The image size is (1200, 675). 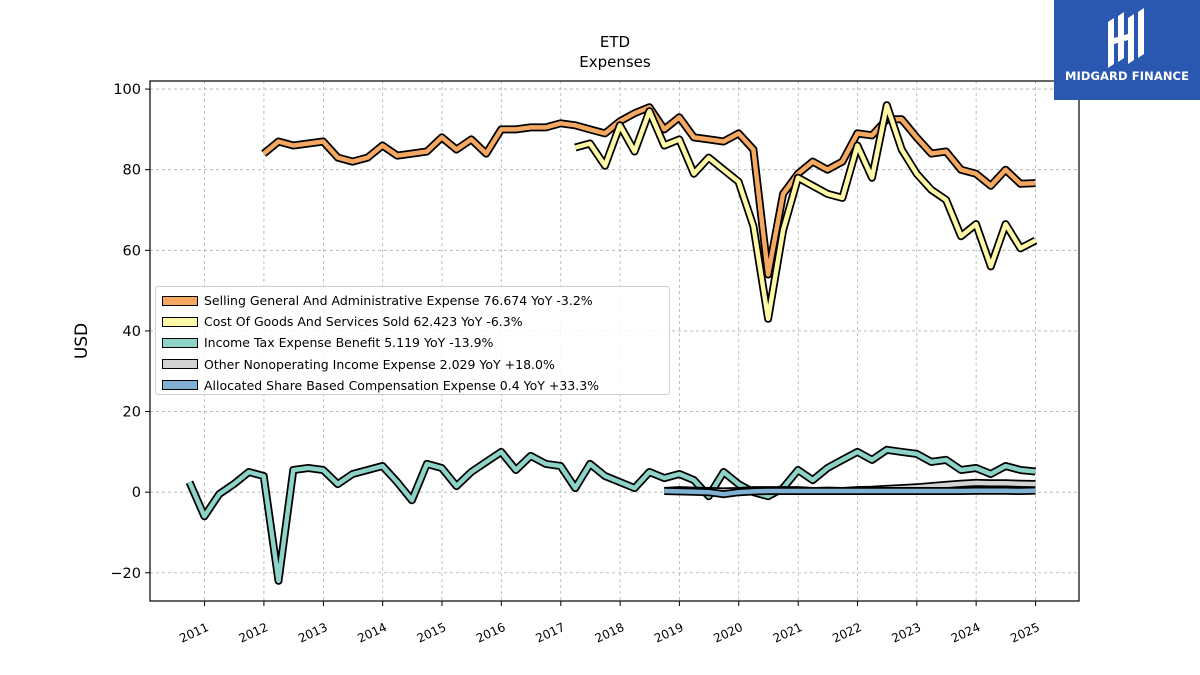 What do you see at coordinates (180, 321) in the screenshot?
I see `legend-swatch-cogs` at bounding box center [180, 321].